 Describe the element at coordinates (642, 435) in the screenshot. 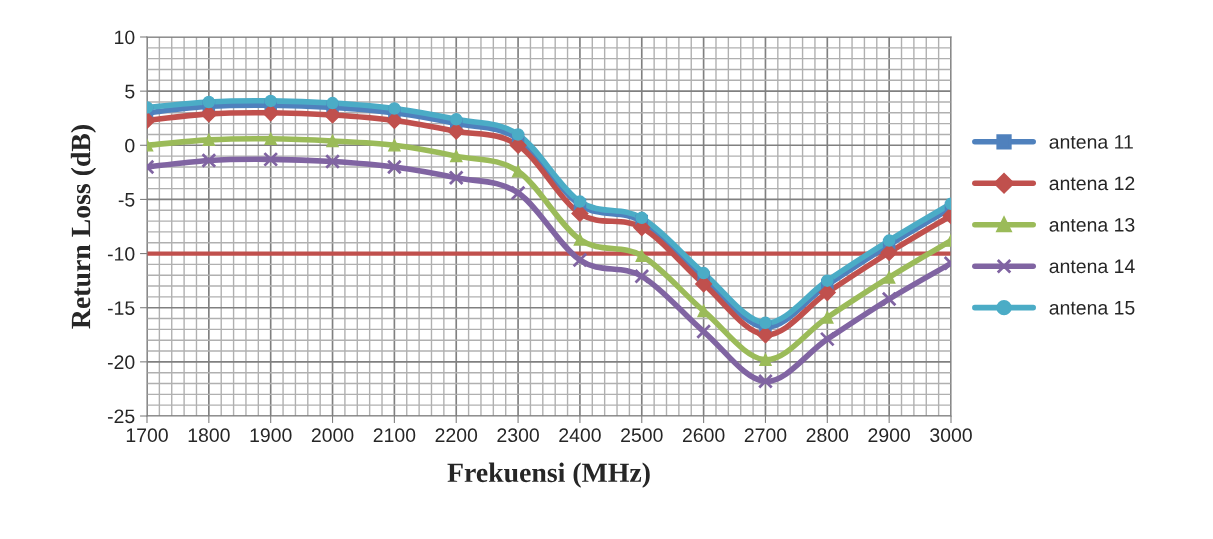

I see `x-tick-label: 2500` at that location.